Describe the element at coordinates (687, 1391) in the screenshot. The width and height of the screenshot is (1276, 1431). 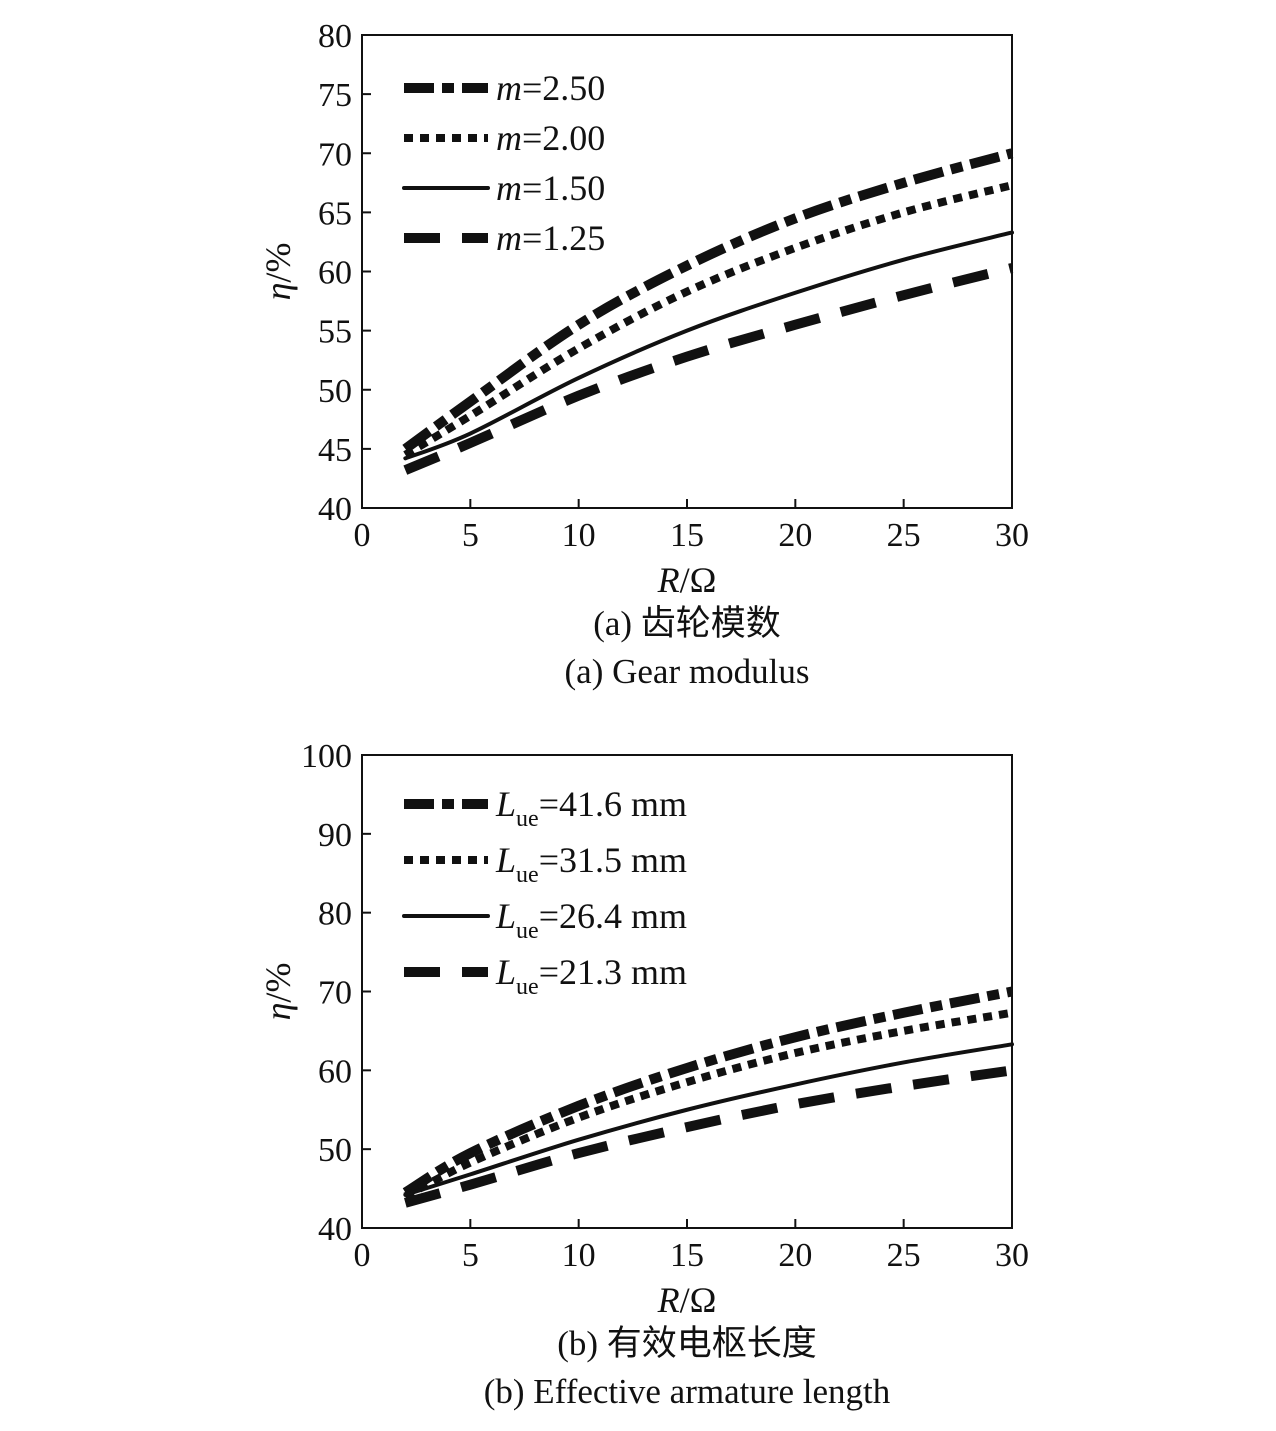
I see `caption-en-2: (b) Effective armature length` at that location.